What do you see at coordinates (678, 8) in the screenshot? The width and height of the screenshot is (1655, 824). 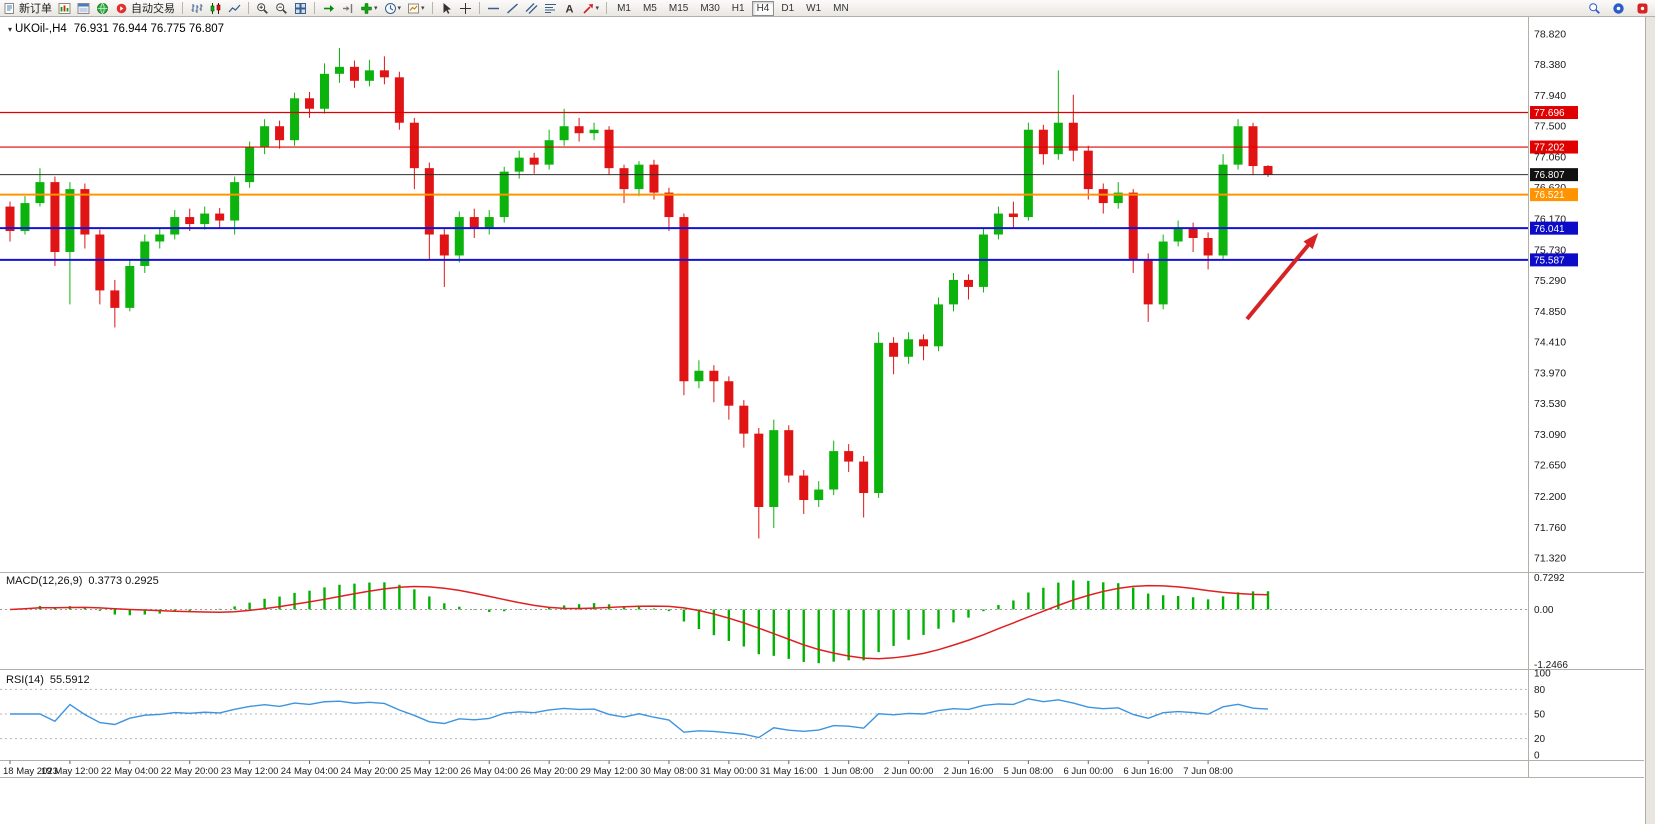 I see `timeframe-button-m15: M15` at bounding box center [678, 8].